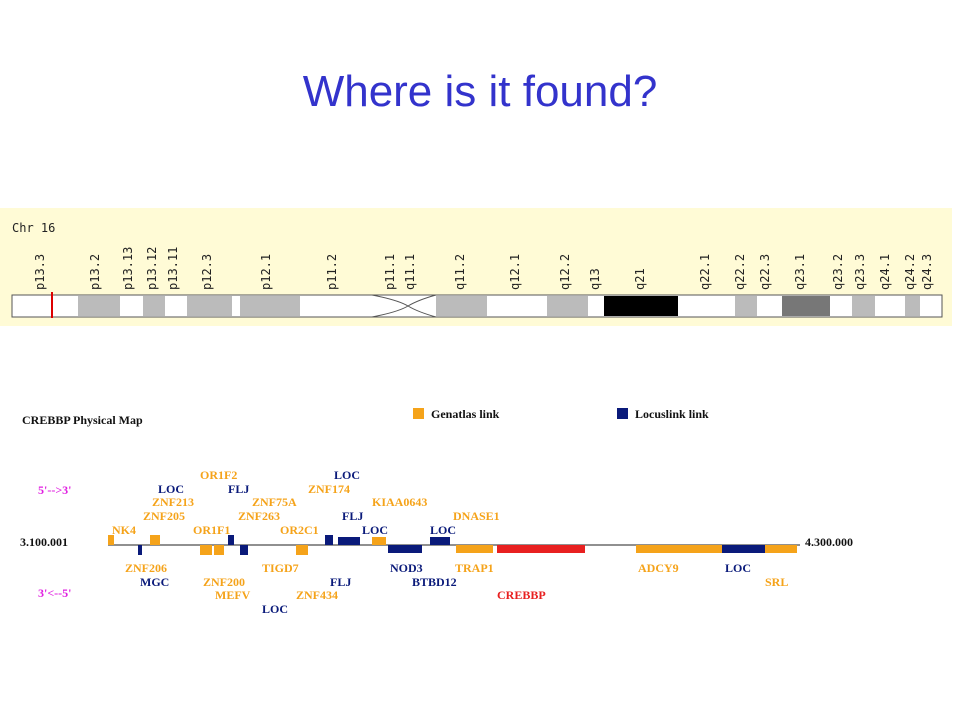  Describe the element at coordinates (404, 306) in the screenshot. I see `centromere` at that location.